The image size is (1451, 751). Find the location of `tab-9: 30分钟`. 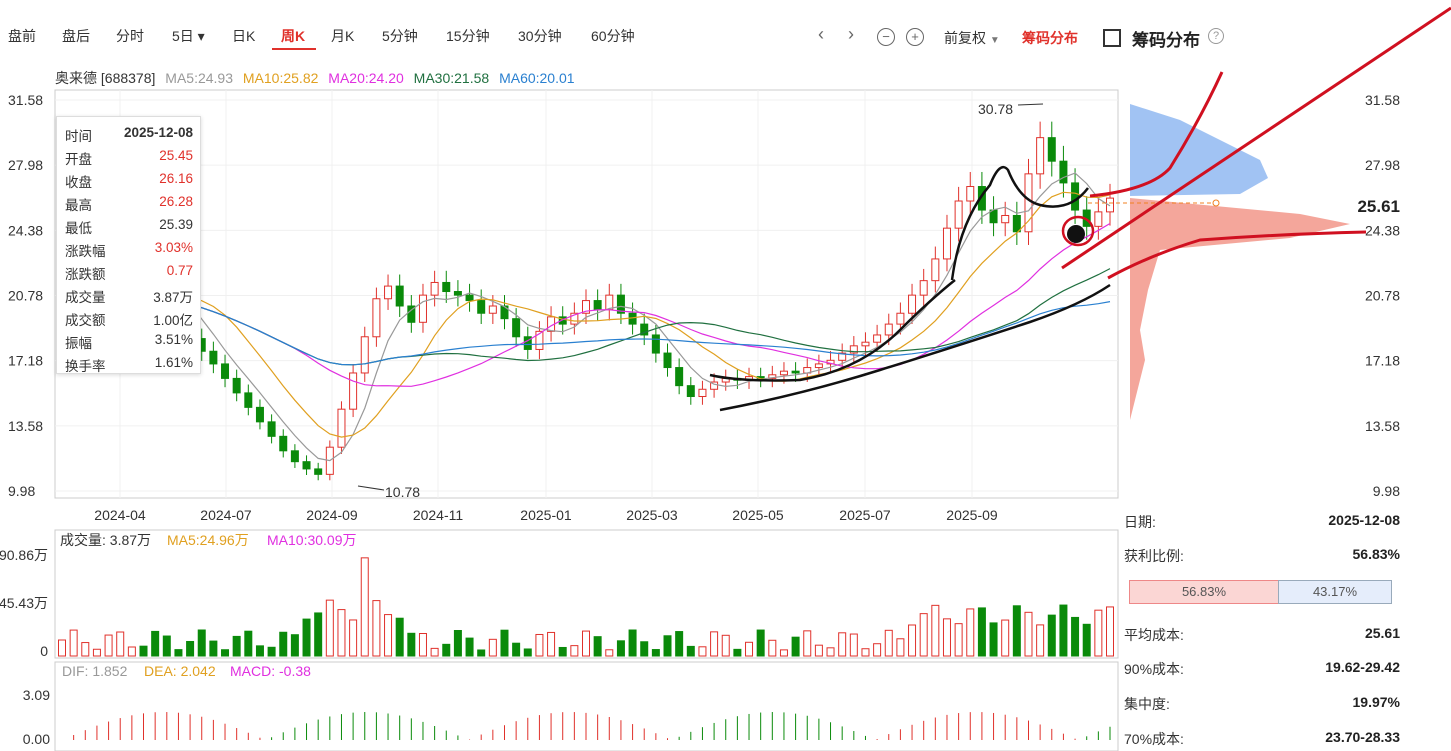

tab-9: 30分钟 is located at coordinates (540, 36).